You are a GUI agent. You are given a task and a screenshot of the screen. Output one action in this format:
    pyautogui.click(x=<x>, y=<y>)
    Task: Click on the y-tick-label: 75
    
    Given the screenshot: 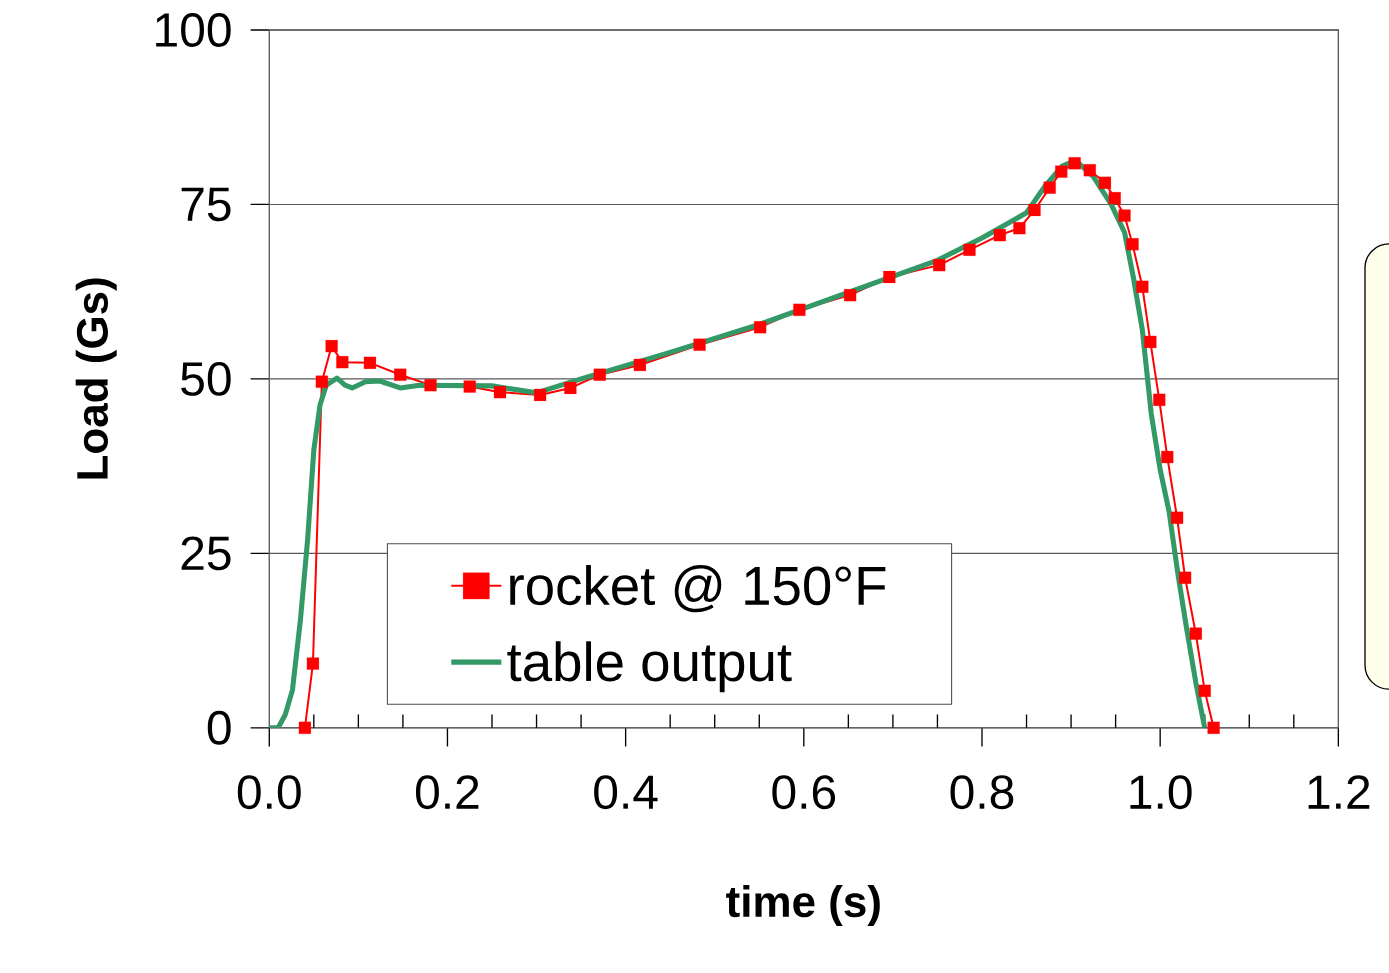 What is the action you would take?
    pyautogui.click(x=206, y=204)
    